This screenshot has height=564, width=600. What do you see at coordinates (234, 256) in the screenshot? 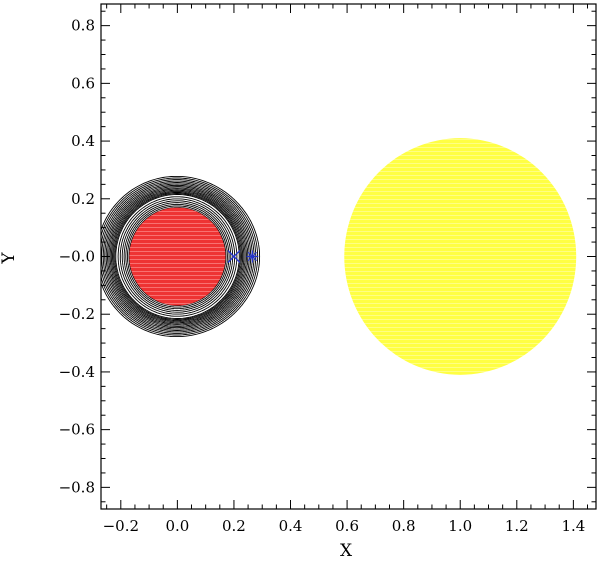
I see `lagrange-point-marker-x` at bounding box center [234, 256].